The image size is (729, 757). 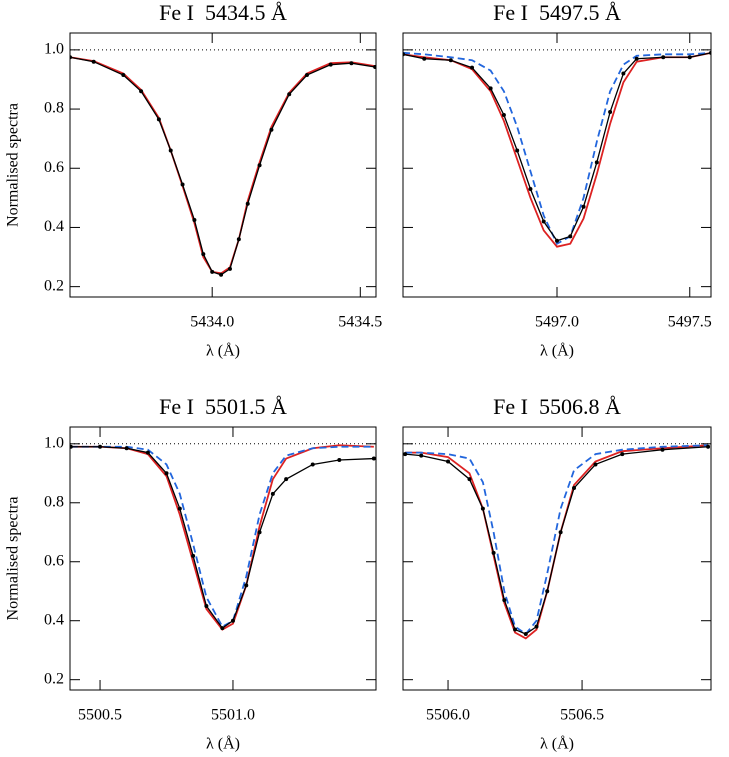 What do you see at coordinates (54, 501) in the screenshot?
I see `y-tick-label: 0.8` at bounding box center [54, 501].